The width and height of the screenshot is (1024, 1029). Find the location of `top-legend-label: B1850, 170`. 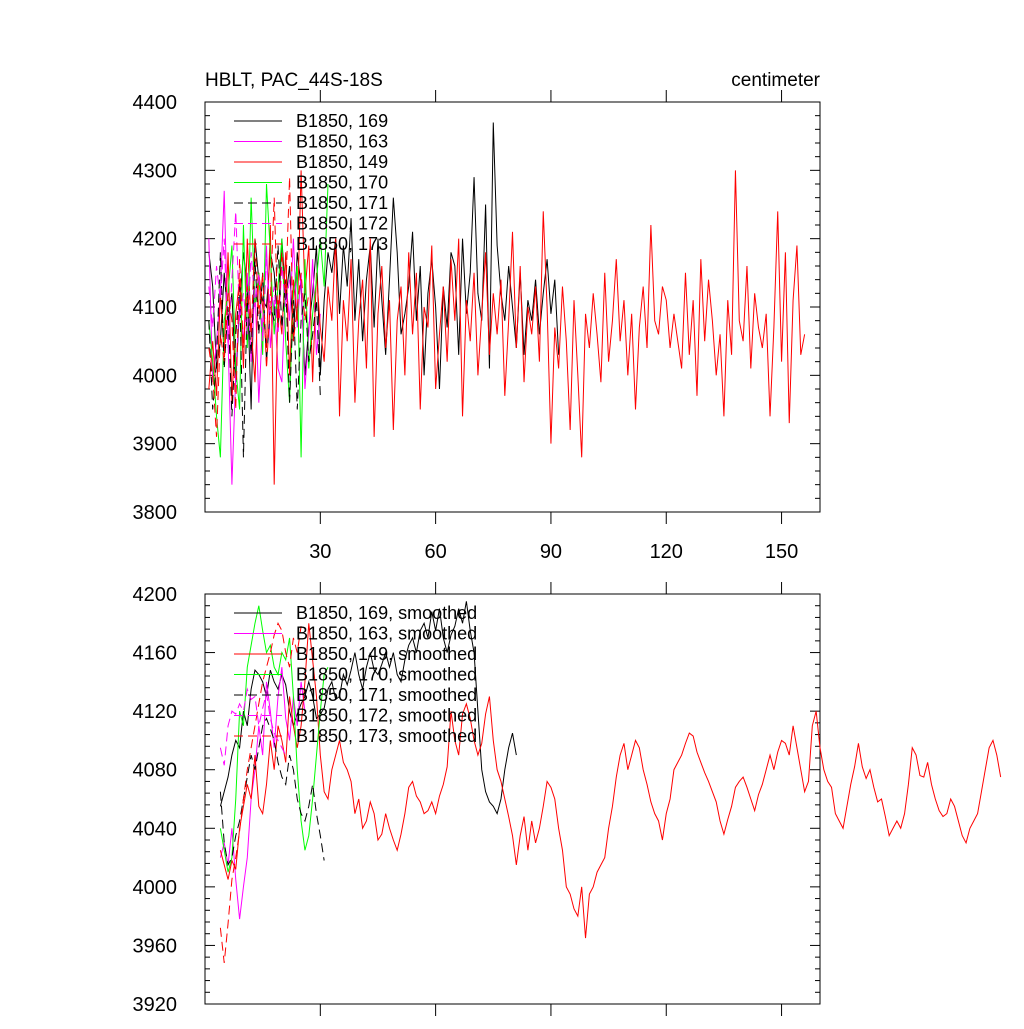

top-legend-label: B1850, 170 is located at coordinates (342, 183).